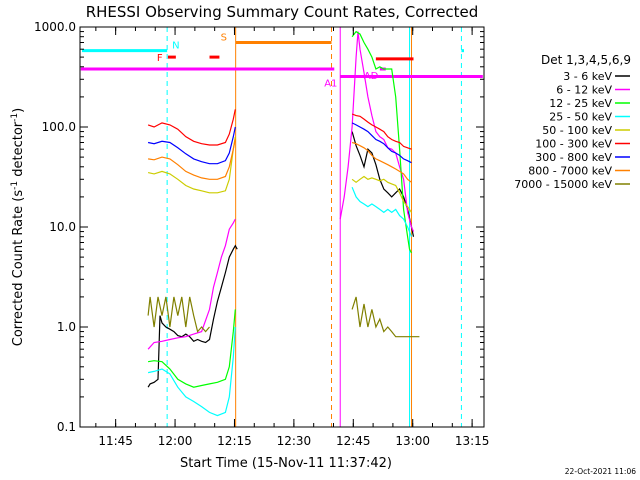 Image resolution: width=640 pixels, height=480 pixels. Describe the element at coordinates (573, 157) in the screenshot. I see `legend-label: 300 - 800 keV` at that location.